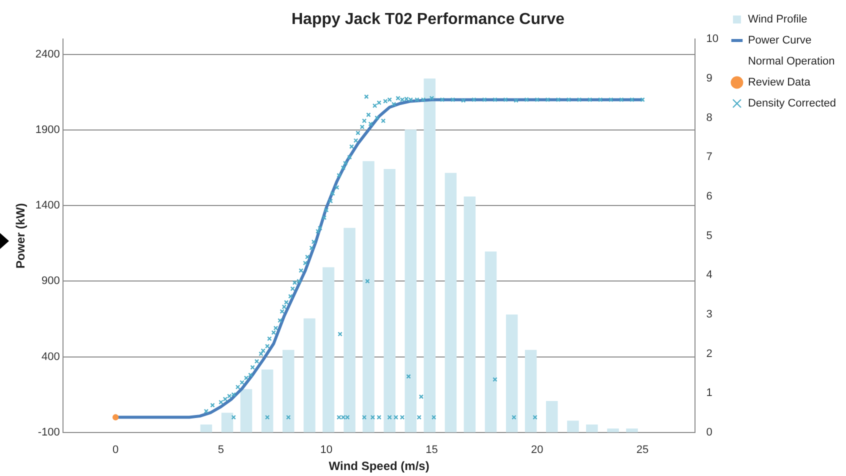 This screenshot has width=846, height=476. I want to click on y-tick-label: -100, so click(49, 432).